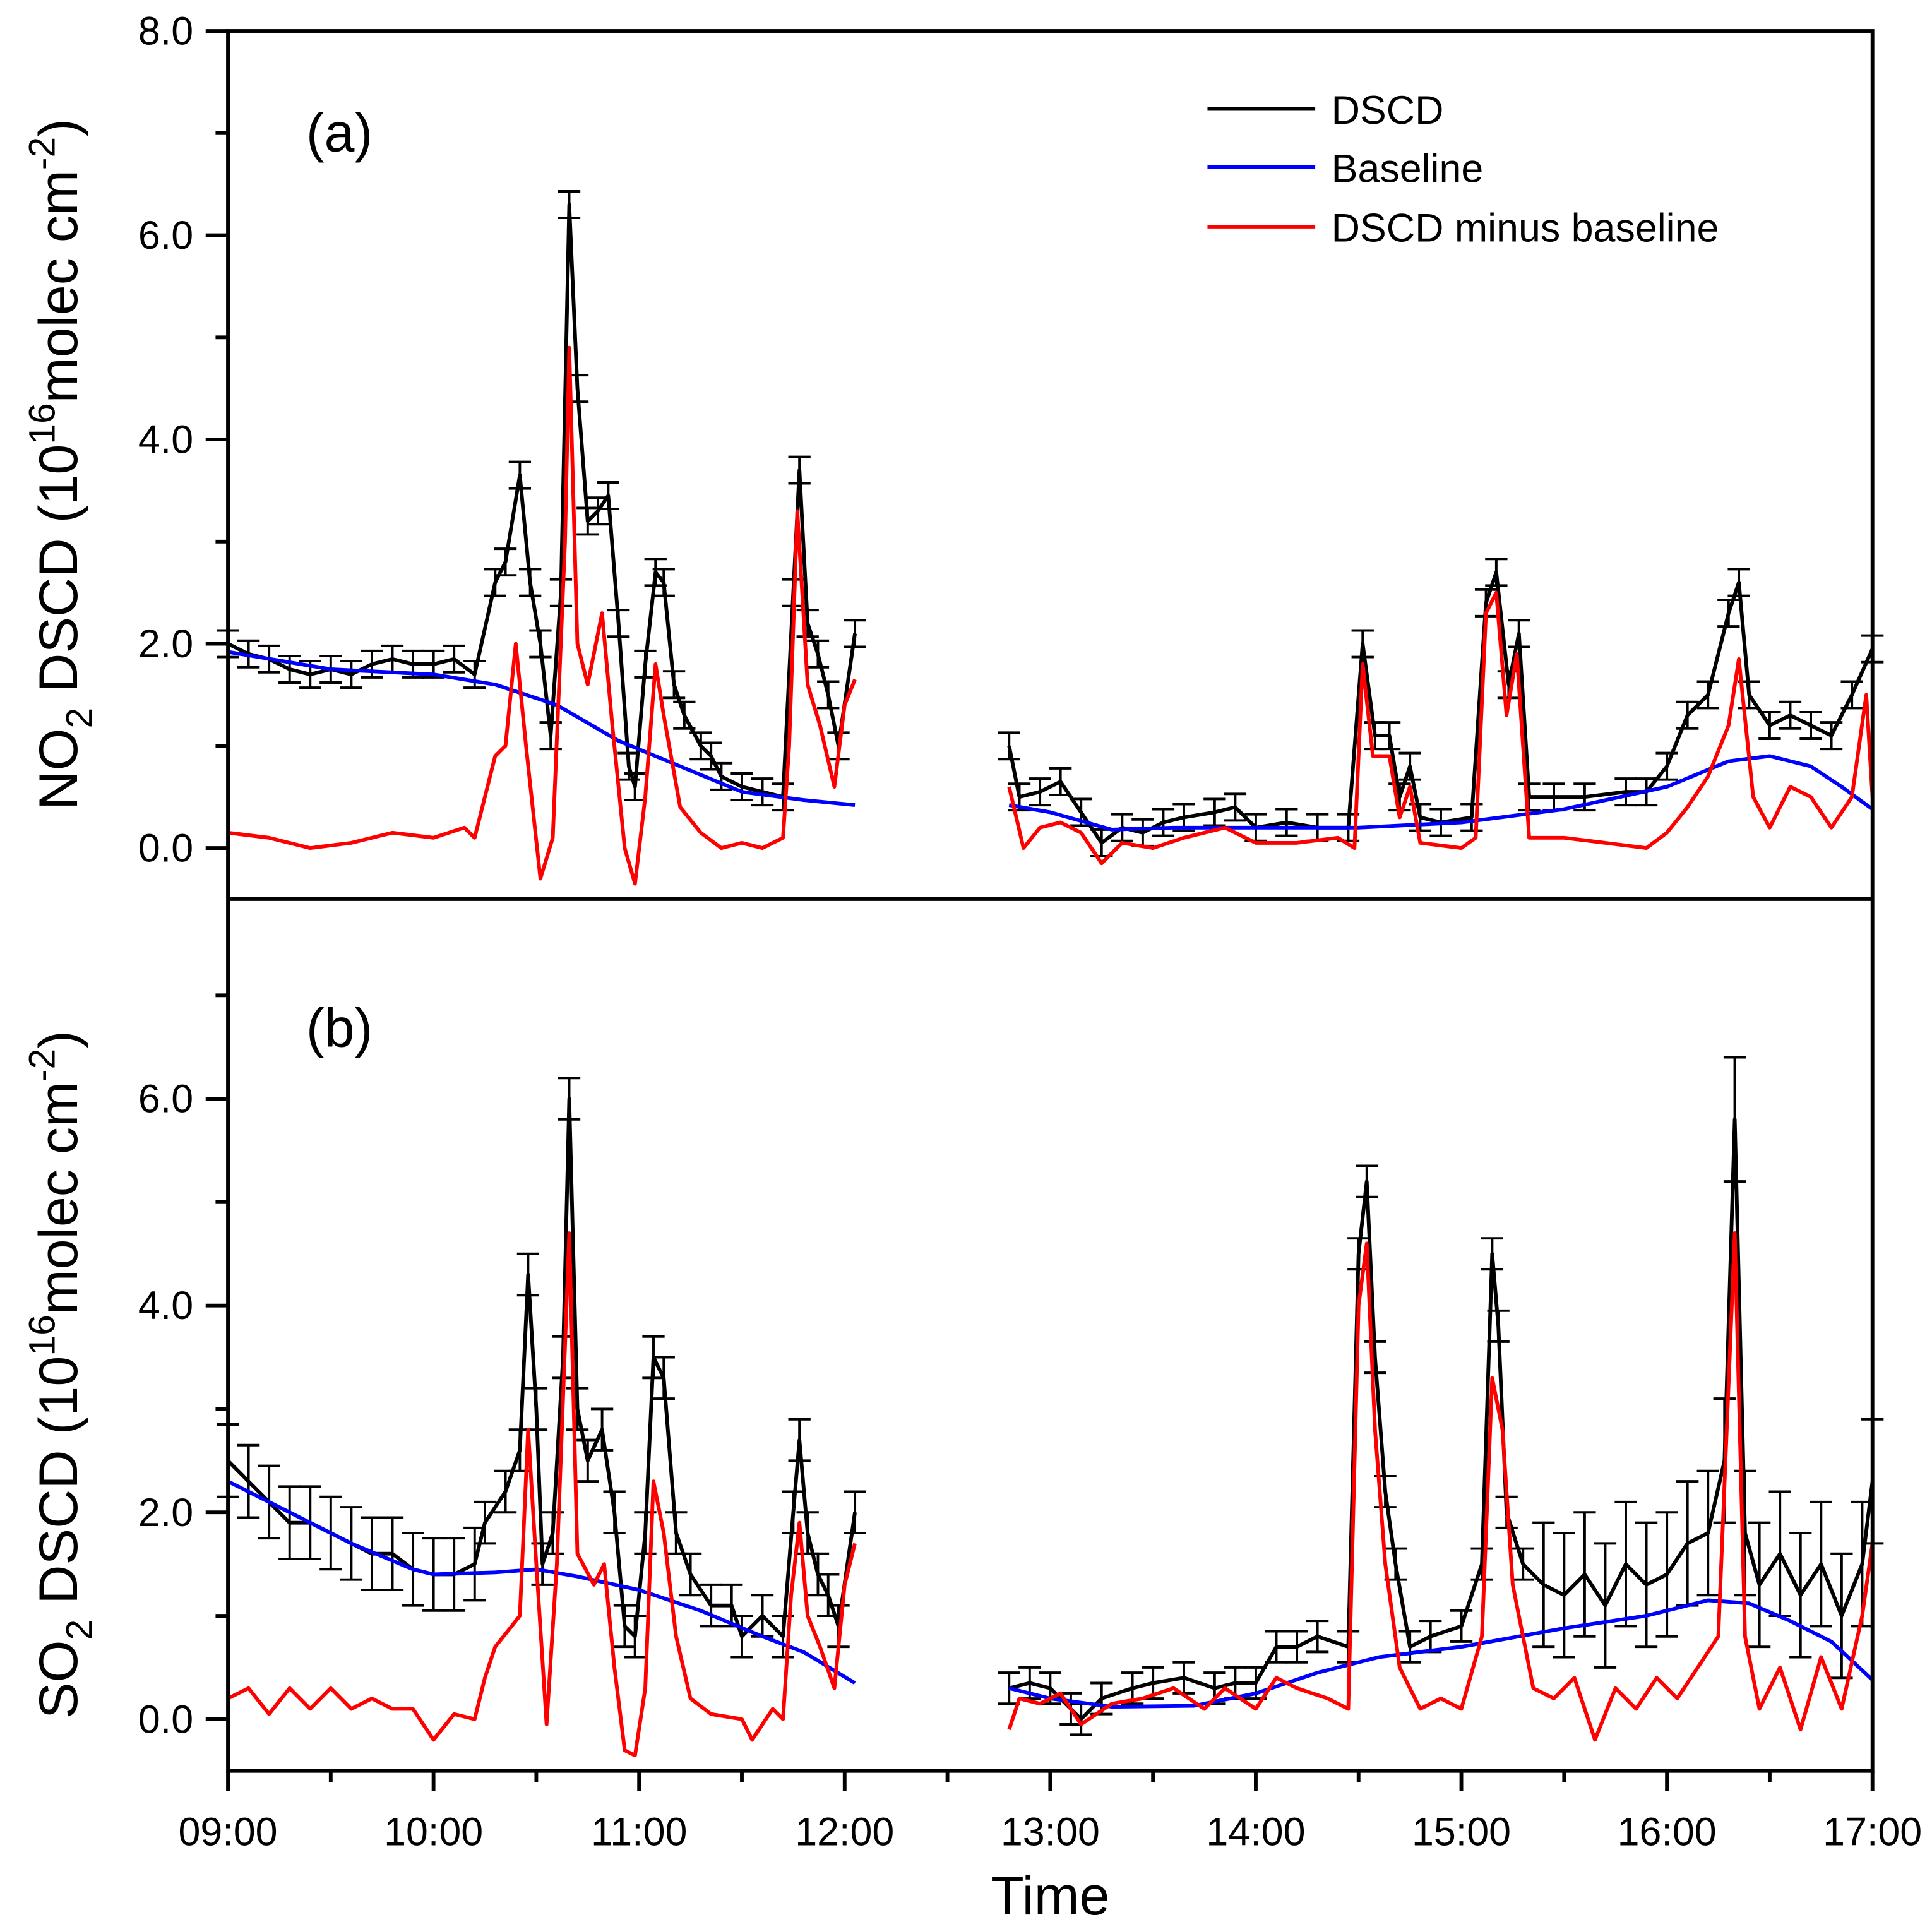 The height and width of the screenshot is (1922, 1932). Describe the element at coordinates (1872, 1832) in the screenshot. I see `x-tick-label: 17:00` at that location.